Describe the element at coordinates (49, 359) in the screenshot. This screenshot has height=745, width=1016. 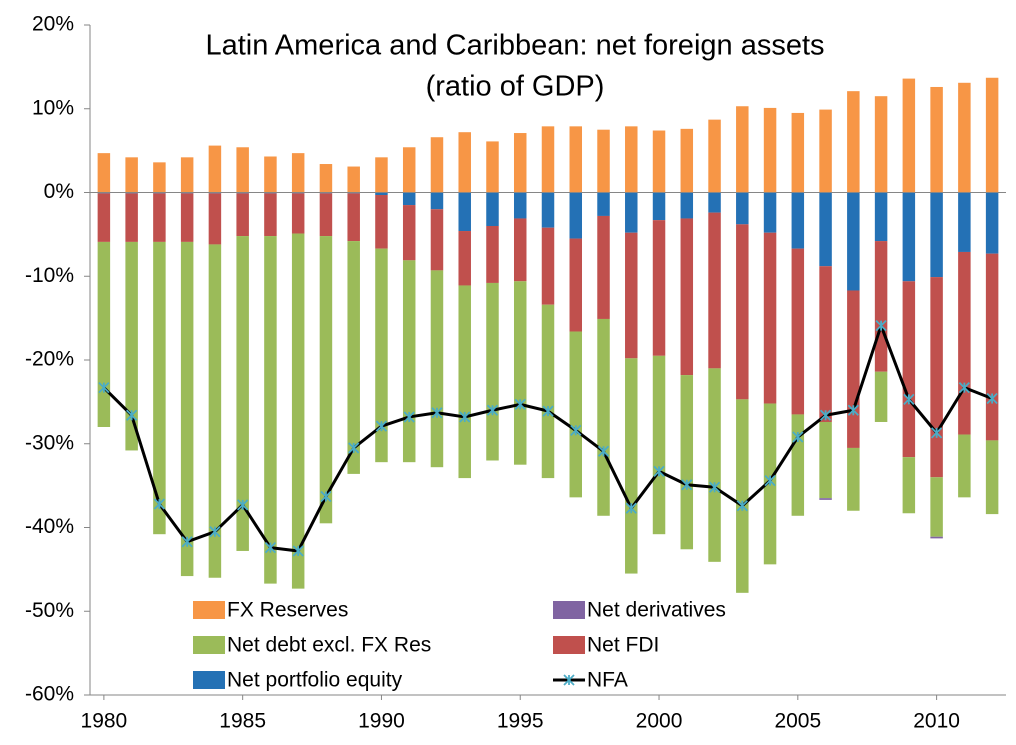
I see `y-tick-label: -20%` at that location.